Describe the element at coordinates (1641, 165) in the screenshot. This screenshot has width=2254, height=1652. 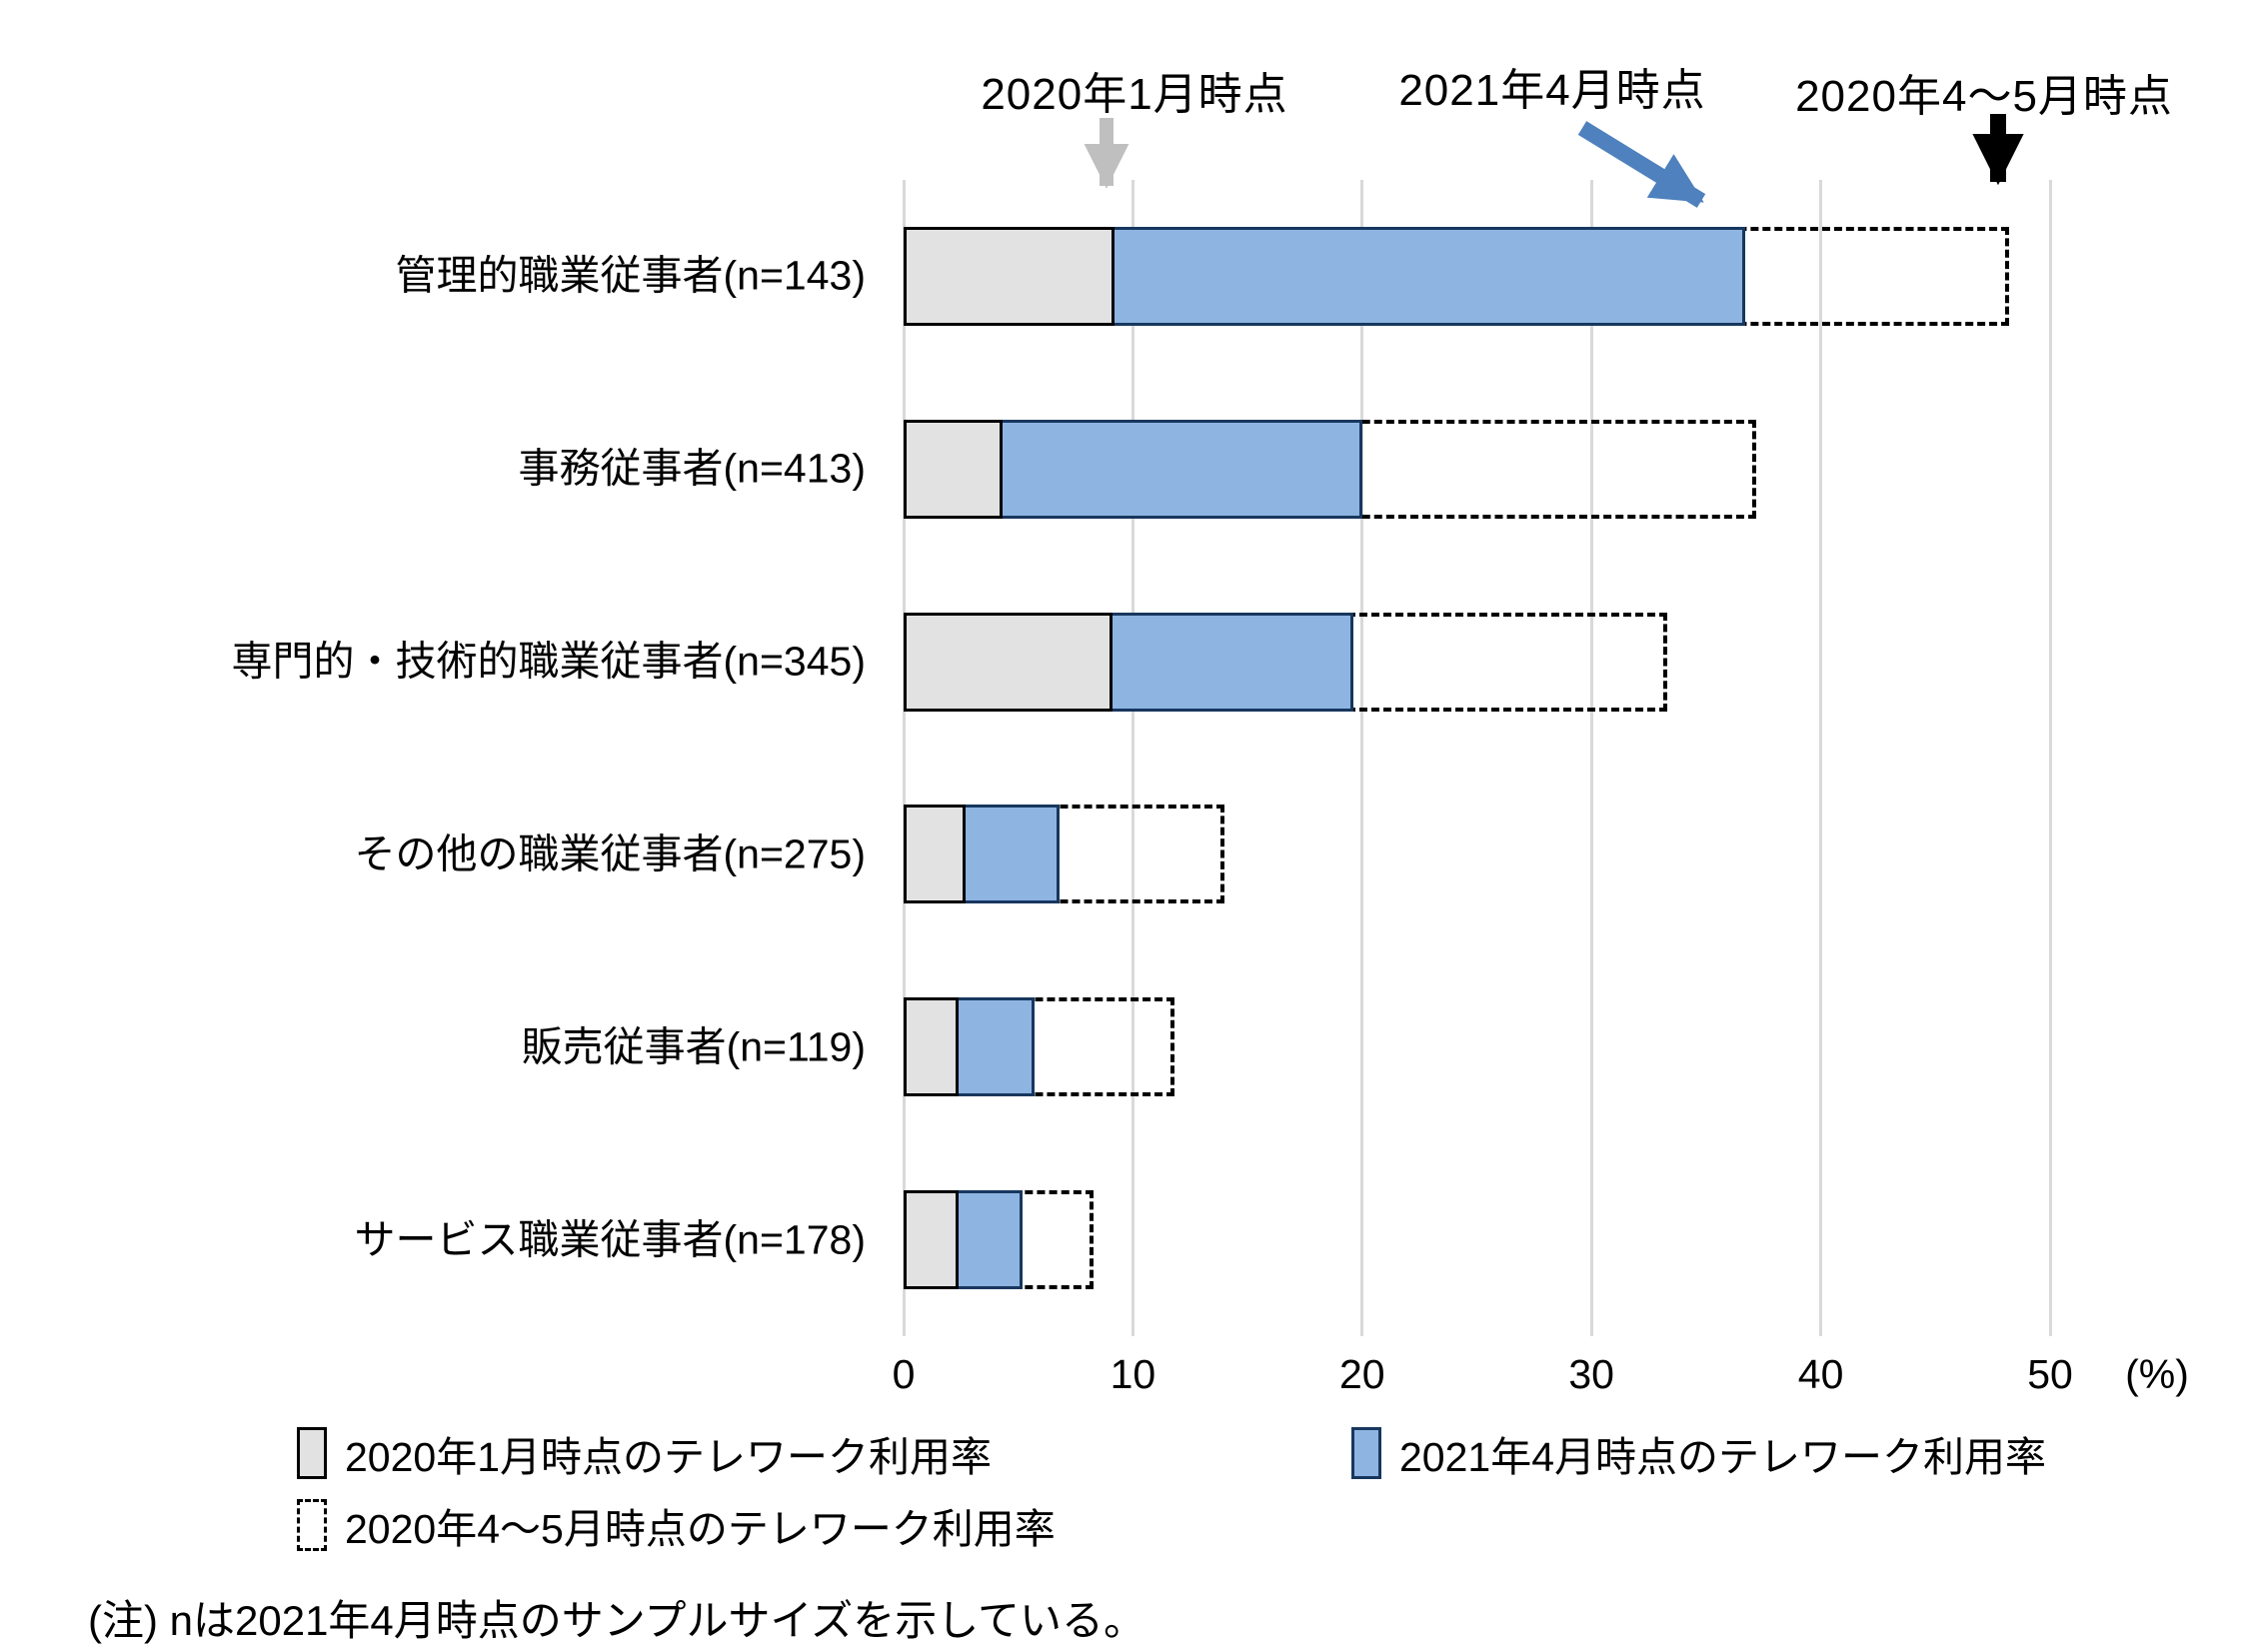
I see `blue-diagonal-arrow-icon` at that location.